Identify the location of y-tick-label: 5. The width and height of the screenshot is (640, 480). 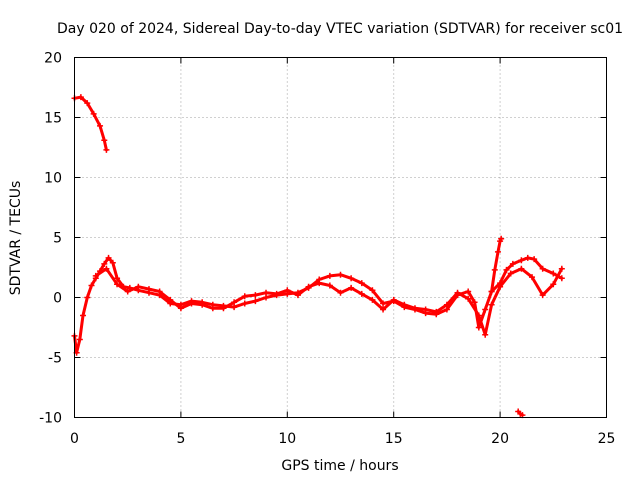
(57, 239).